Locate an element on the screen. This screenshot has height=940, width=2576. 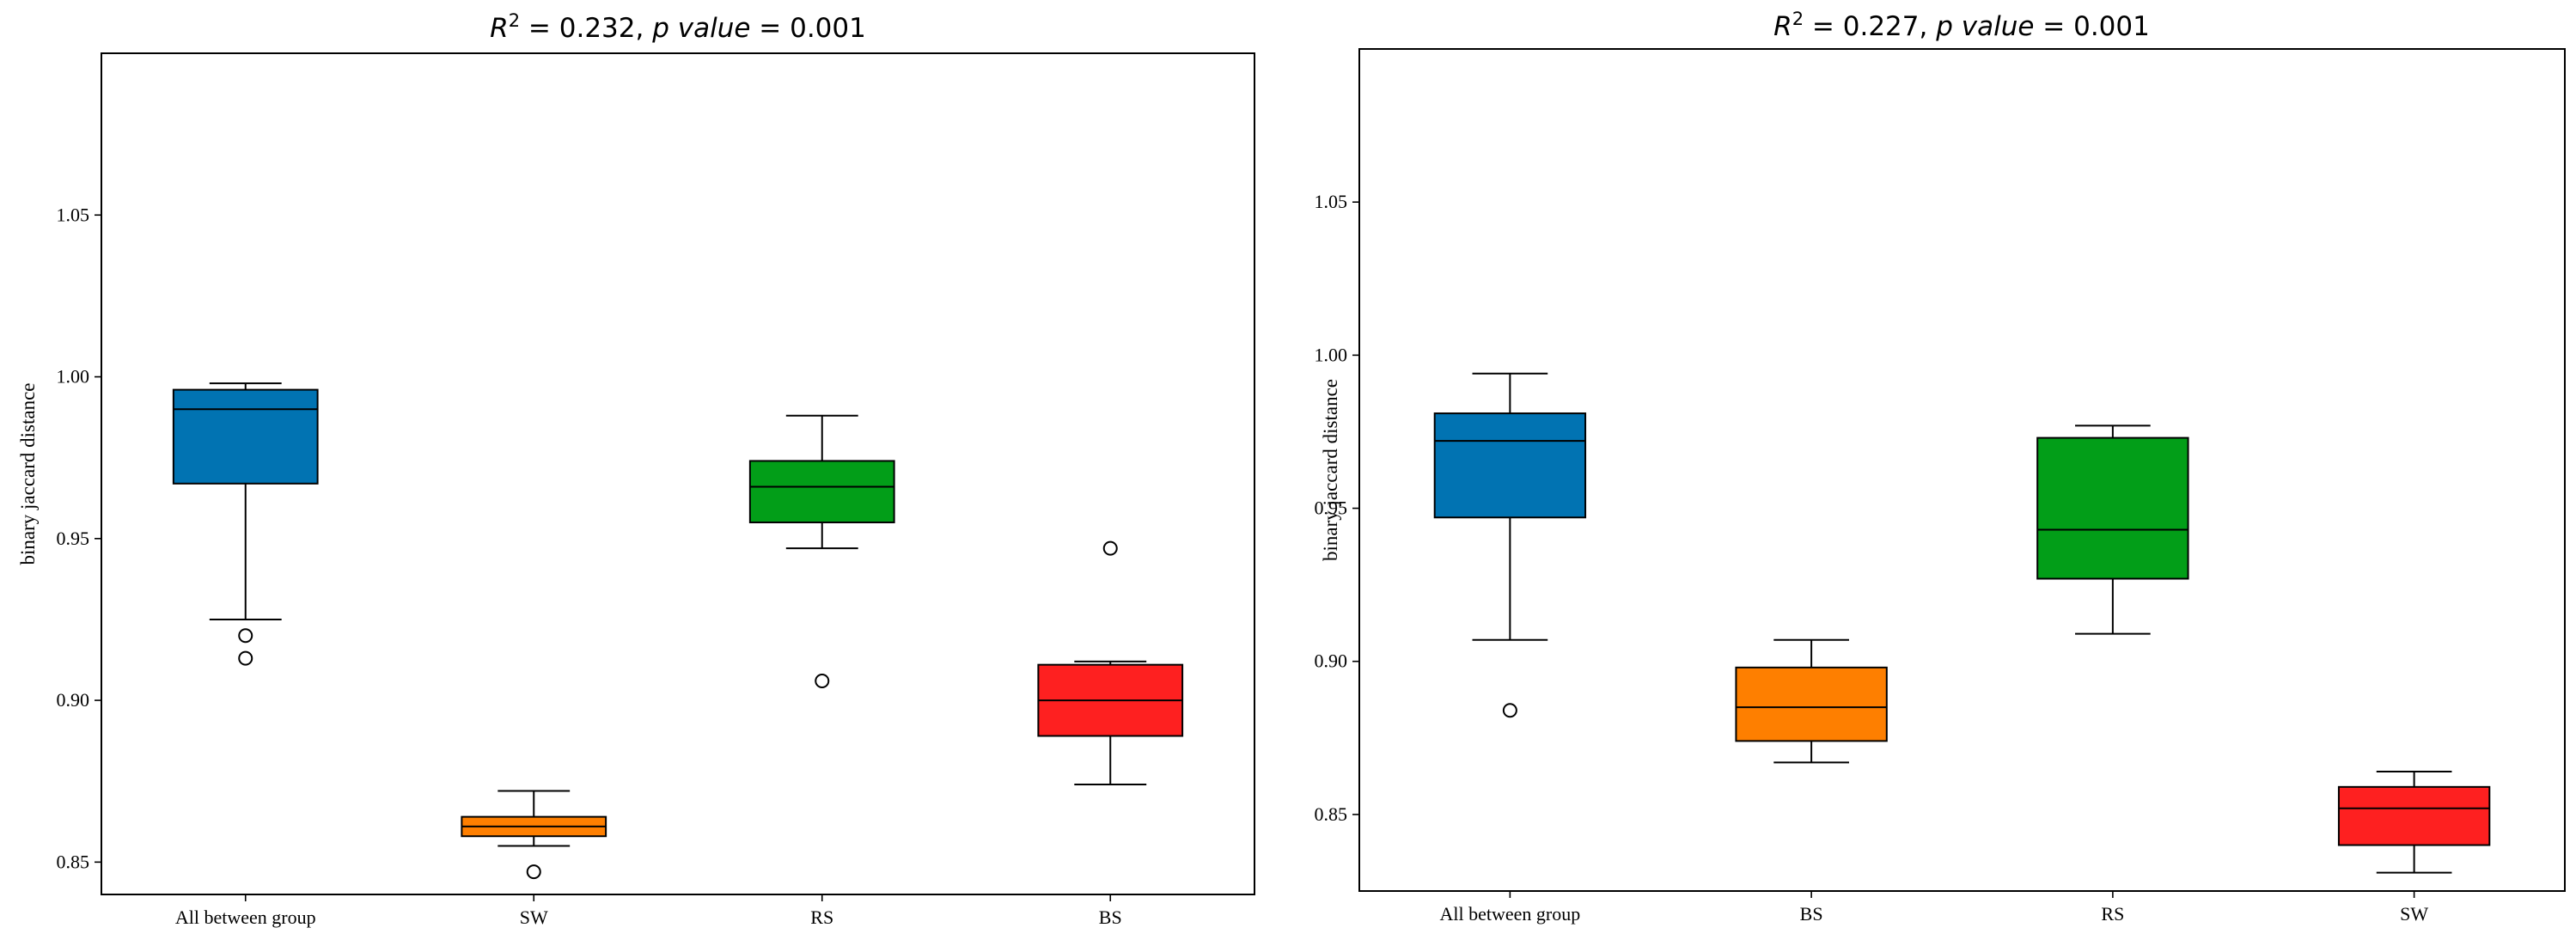
chart-title: R2 = 0.227, p value = 0.001 is located at coordinates (1961, 26).